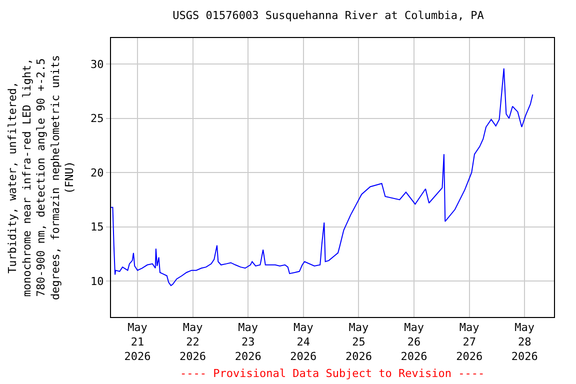 This screenshot has width=576, height=384. Describe the element at coordinates (97, 227) in the screenshot. I see `y-tick-label: 15` at that location.